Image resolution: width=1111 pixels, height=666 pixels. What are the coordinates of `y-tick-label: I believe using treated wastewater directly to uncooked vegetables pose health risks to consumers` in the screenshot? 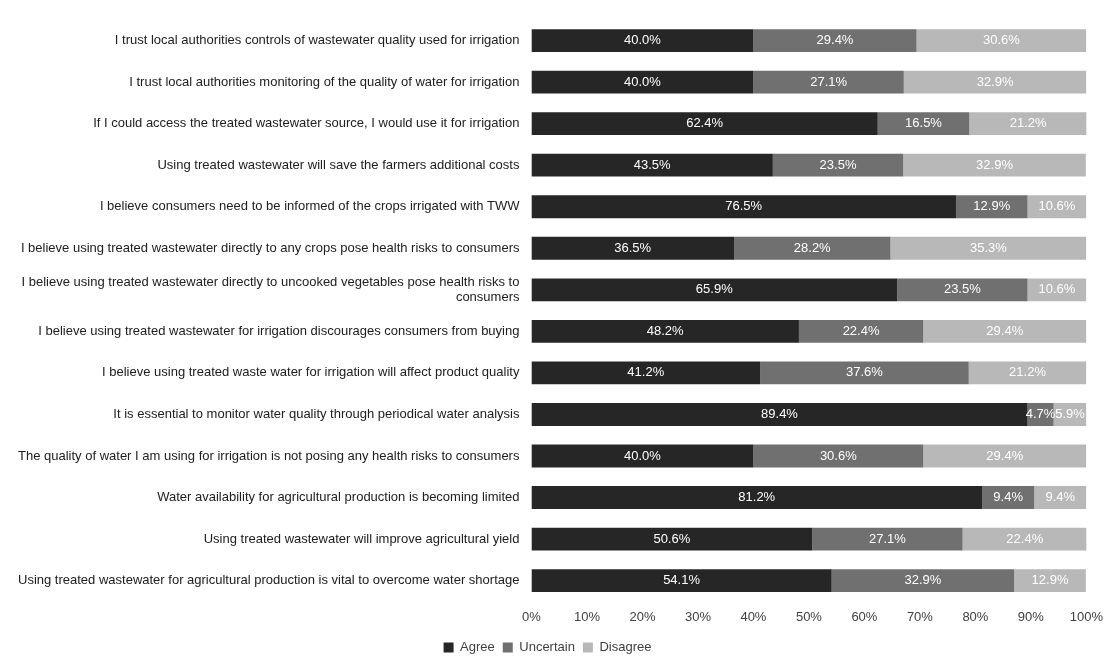 It's located at (270, 289).